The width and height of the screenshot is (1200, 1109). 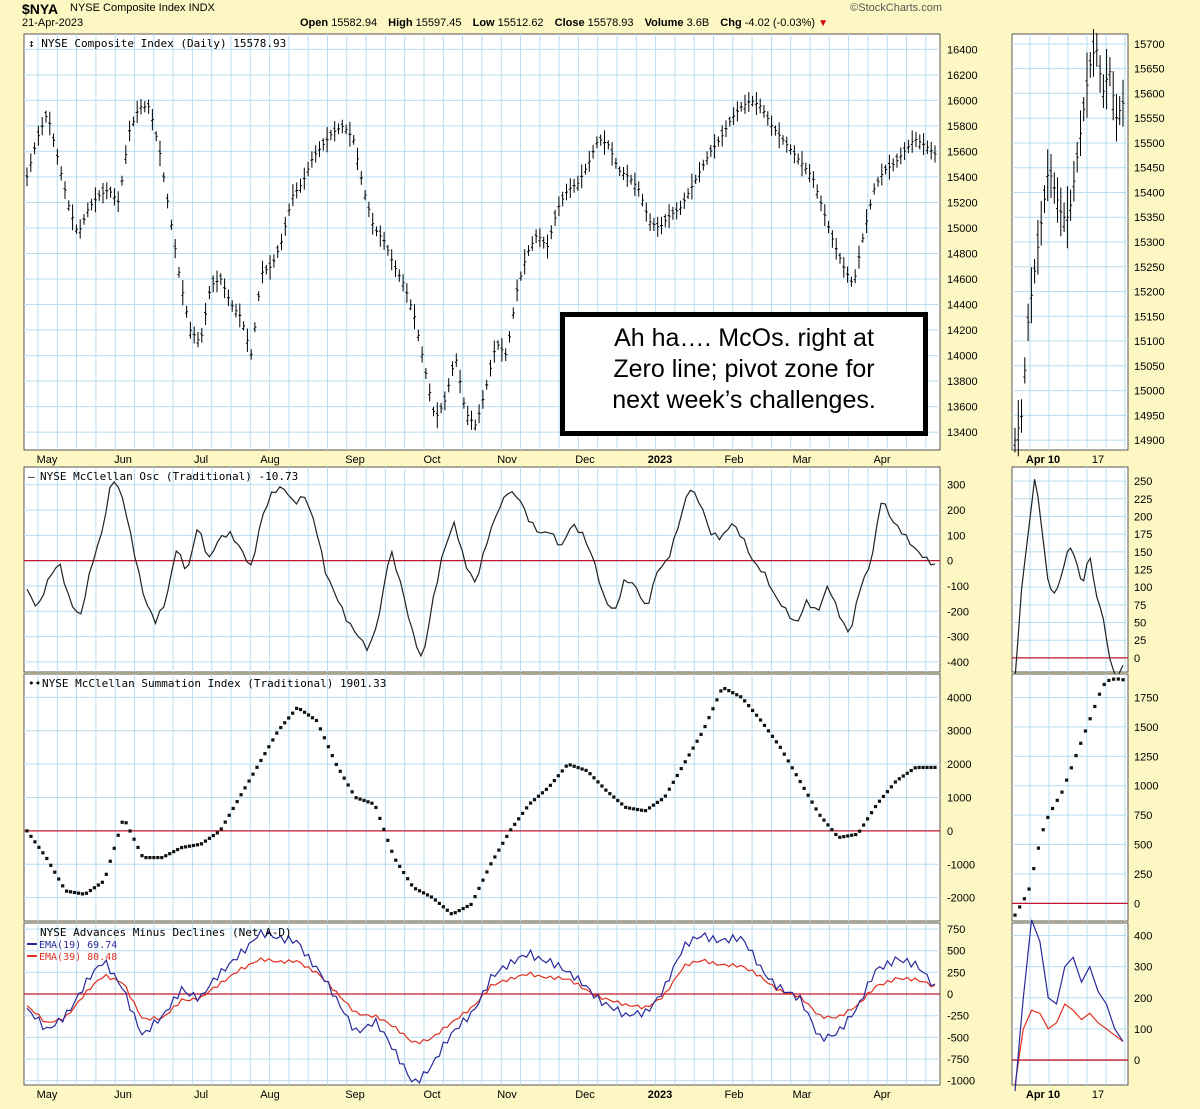 What do you see at coordinates (1149, 94) in the screenshot?
I see `zoom-y-tick-label: 15600` at bounding box center [1149, 94].